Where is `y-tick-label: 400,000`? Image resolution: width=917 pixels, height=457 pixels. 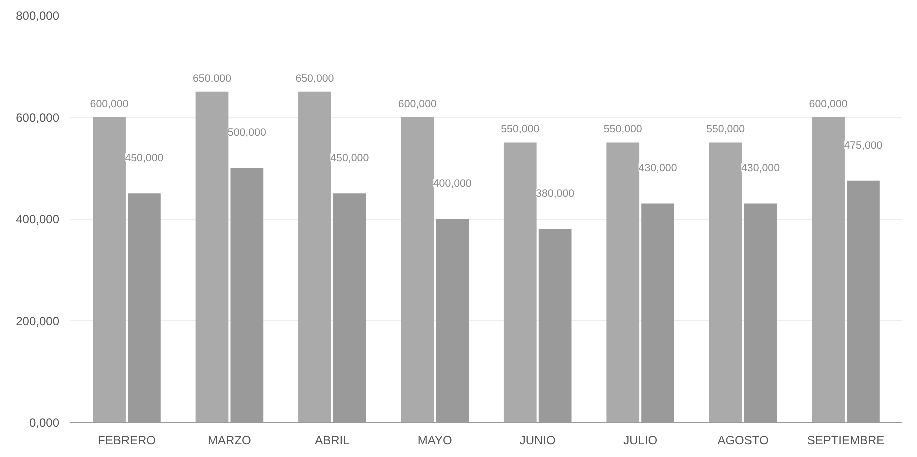 y-tick-label: 400,000 is located at coordinates (38, 219).